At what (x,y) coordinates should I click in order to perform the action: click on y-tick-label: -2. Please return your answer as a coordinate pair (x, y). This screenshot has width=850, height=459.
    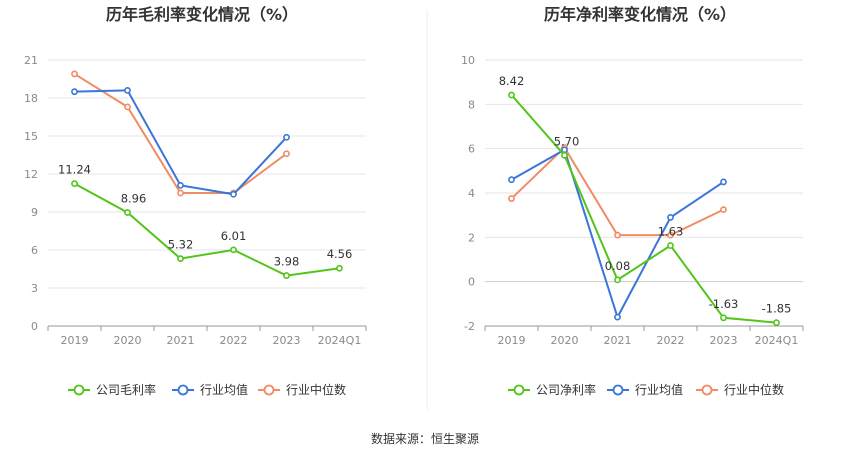
    Looking at the image, I should click on (469, 326).